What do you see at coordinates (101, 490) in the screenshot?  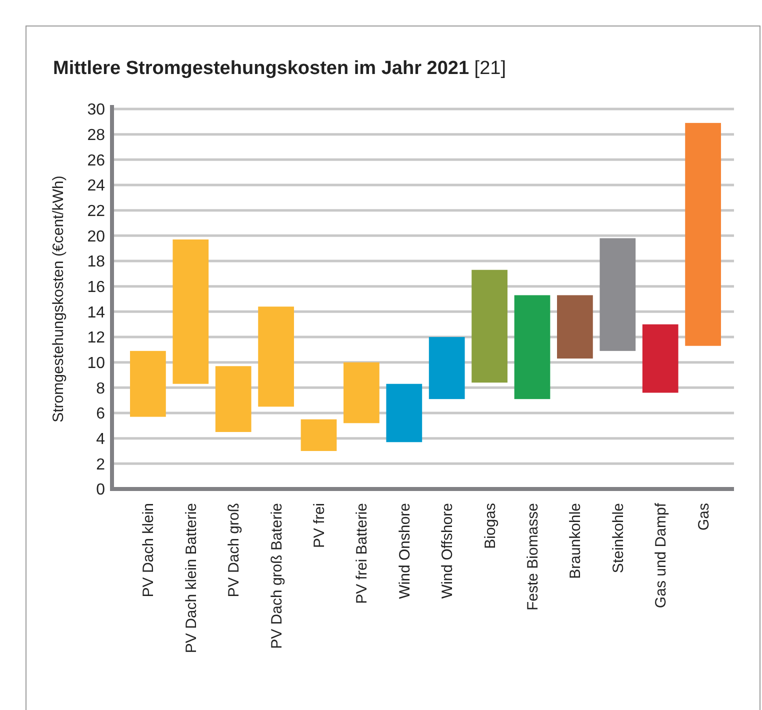 I see `y-tick-label: 0` at bounding box center [101, 490].